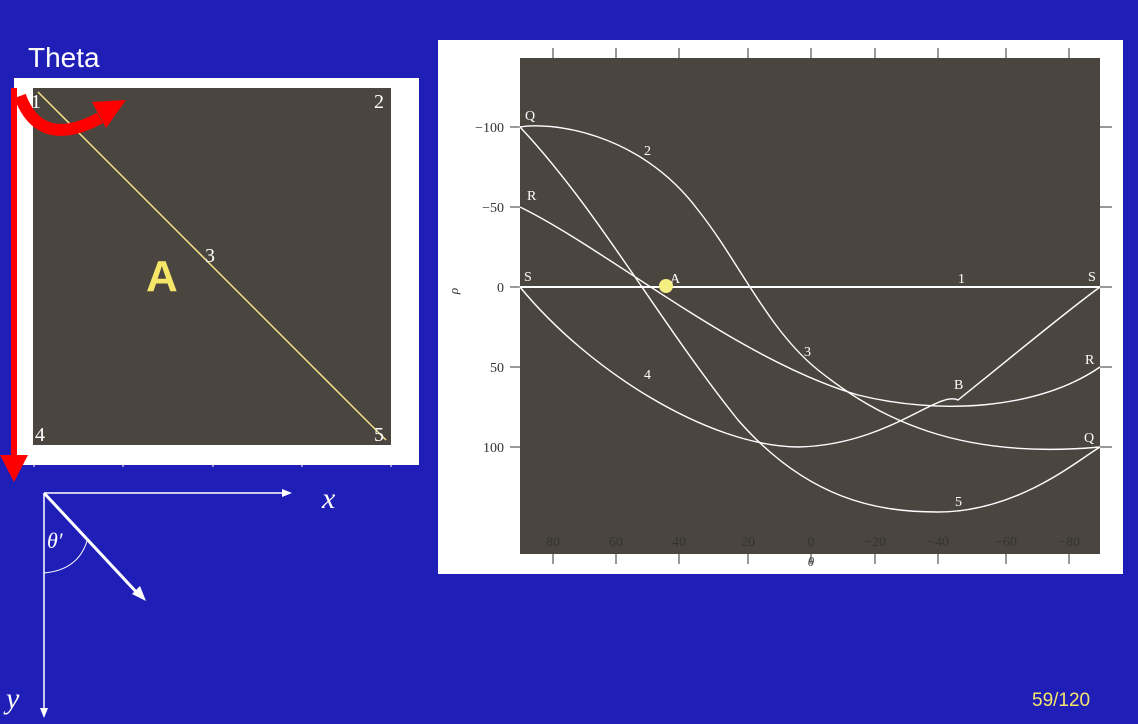  I want to click on page-number: 59/120, so click(1061, 700).